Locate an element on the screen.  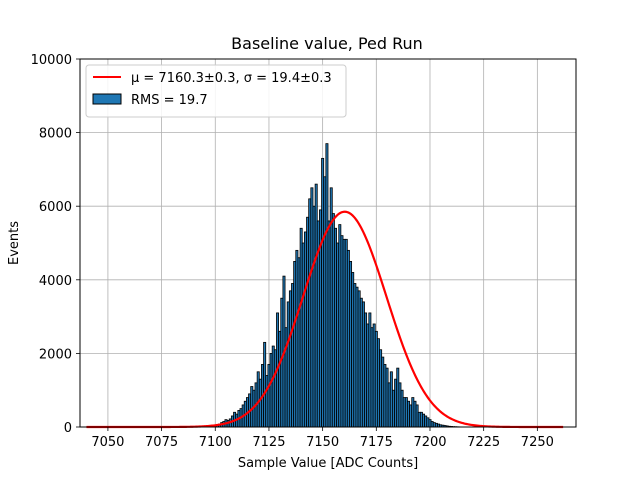
x-axis-label: Sample Value [ADC Counts] is located at coordinates (328, 463).